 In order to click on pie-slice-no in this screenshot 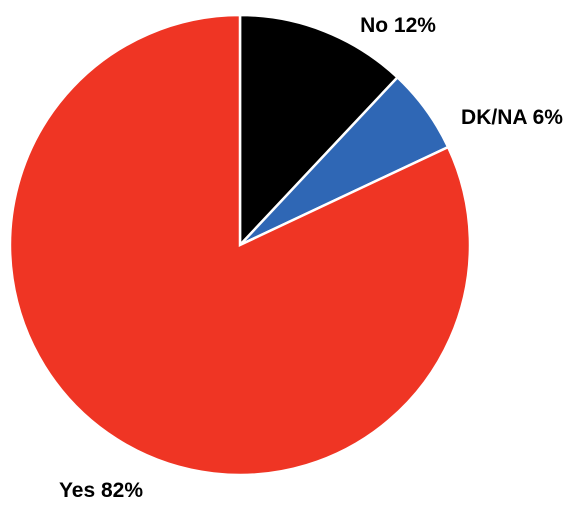, I will do `click(319, 131)`.